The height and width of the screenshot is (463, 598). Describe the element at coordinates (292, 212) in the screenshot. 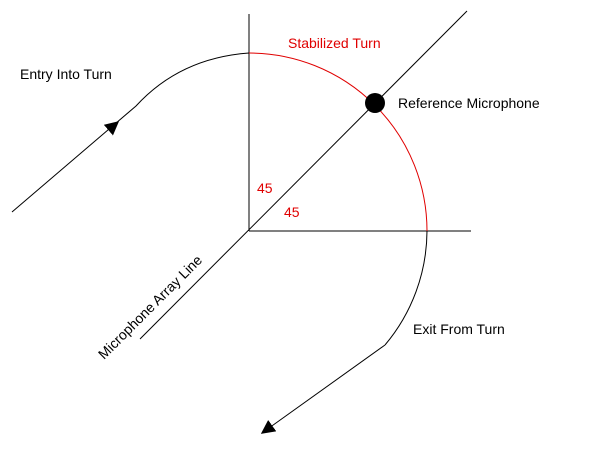

I see `angle-lower-label: 45` at that location.